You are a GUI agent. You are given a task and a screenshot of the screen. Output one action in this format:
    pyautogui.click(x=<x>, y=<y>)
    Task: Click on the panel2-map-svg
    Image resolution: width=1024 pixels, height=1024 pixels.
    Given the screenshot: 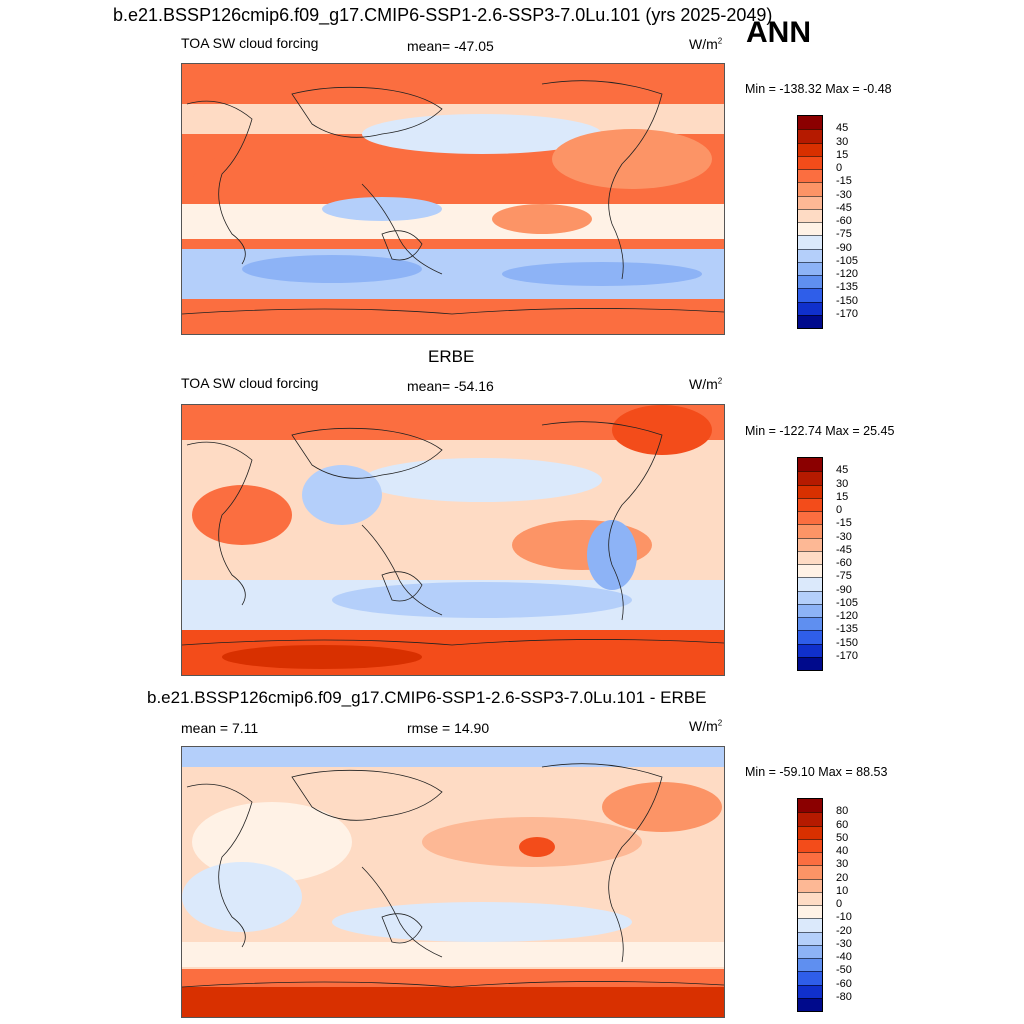 What is the action you would take?
    pyautogui.click(x=453, y=540)
    